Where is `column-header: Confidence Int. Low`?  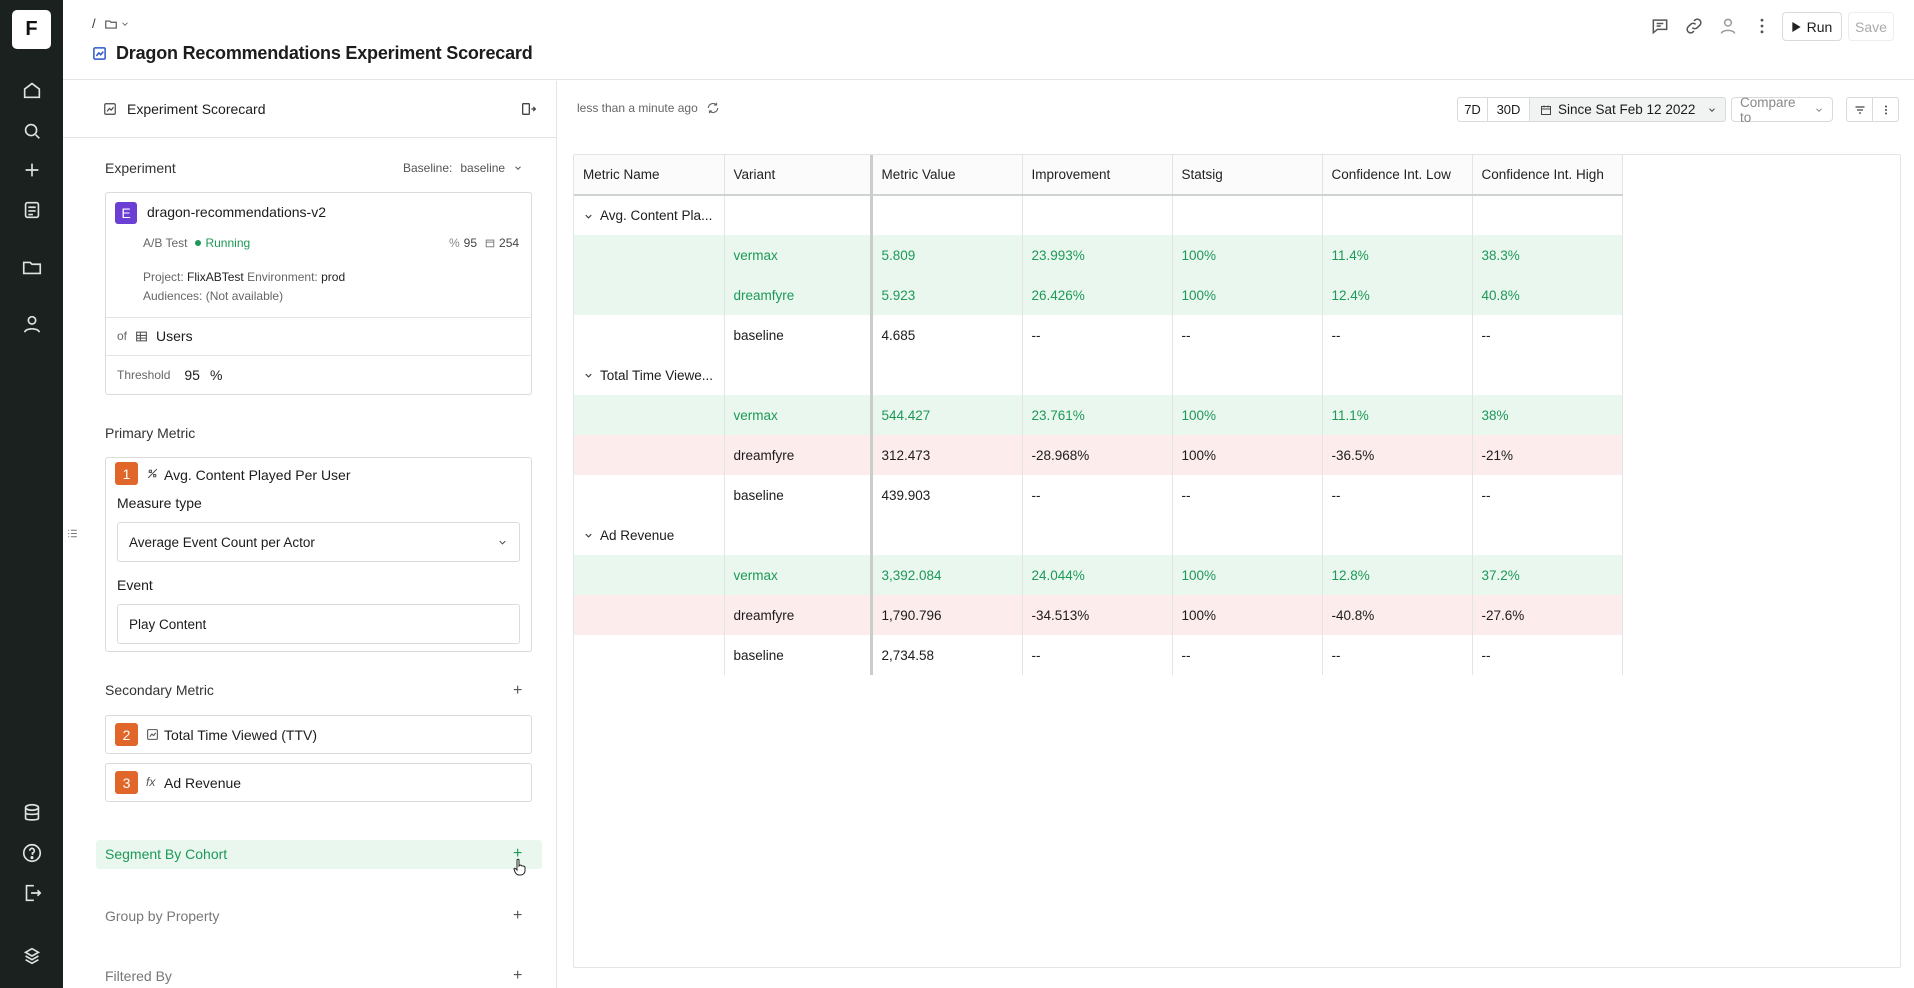
column-header: Confidence Int. Low is located at coordinates (1397, 175).